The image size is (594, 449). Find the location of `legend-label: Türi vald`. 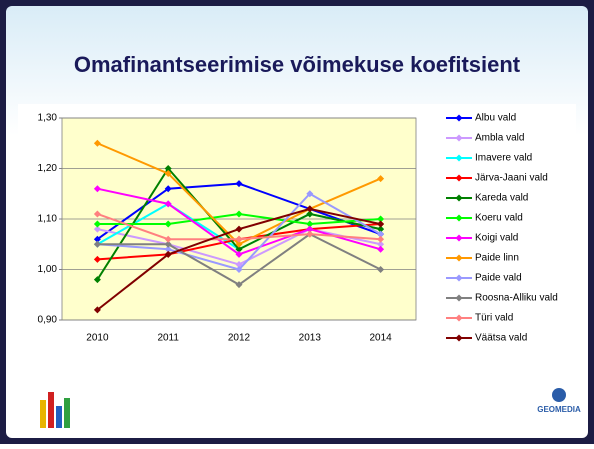

legend-label: Türi vald is located at coordinates (494, 318).